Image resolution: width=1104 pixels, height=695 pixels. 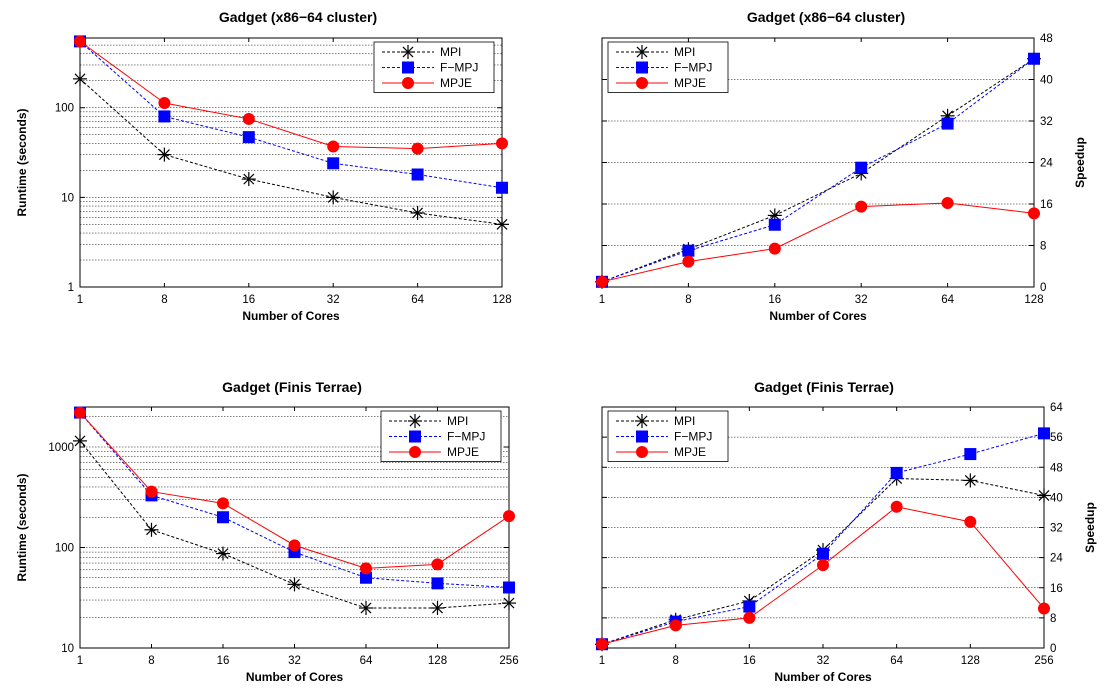 What do you see at coordinates (294, 661) in the screenshot?
I see `x-tick-label: 32` at bounding box center [294, 661].